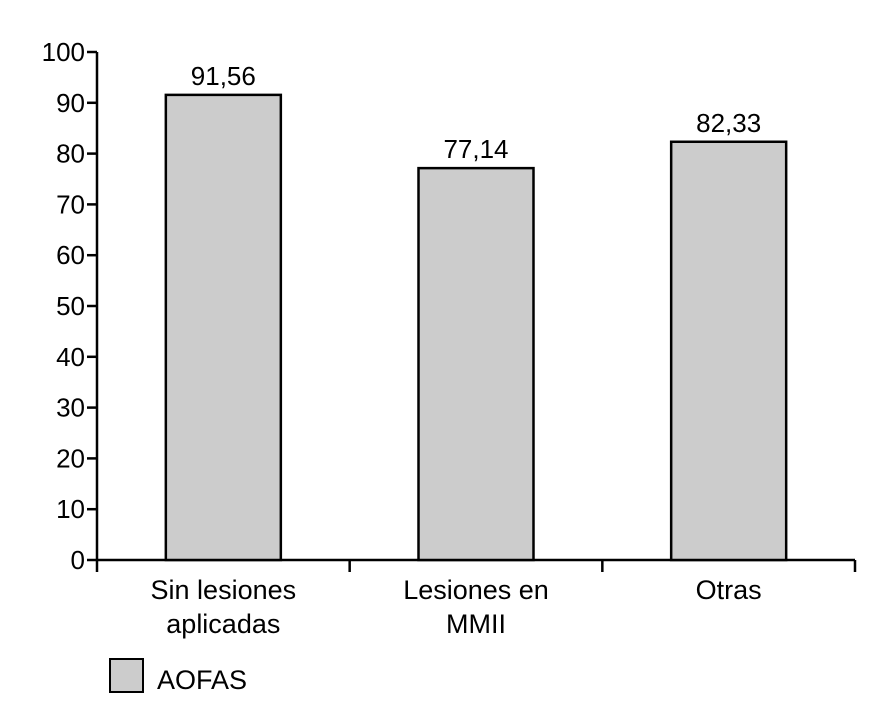  What do you see at coordinates (223, 624) in the screenshot?
I see `x-category-label: aplicadas` at bounding box center [223, 624].